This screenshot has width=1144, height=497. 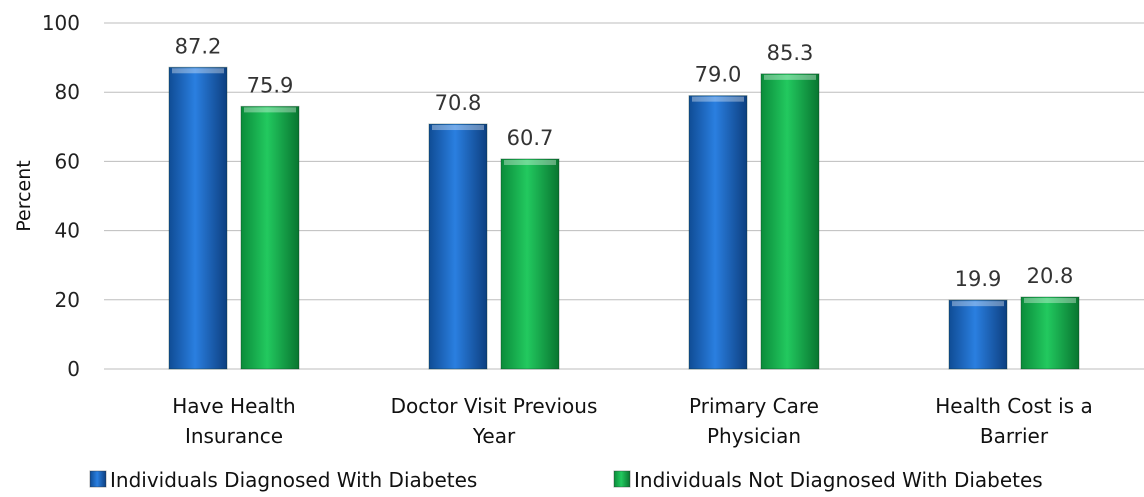 What do you see at coordinates (790, 53) in the screenshot?
I see `data-label: 85.3` at bounding box center [790, 53].